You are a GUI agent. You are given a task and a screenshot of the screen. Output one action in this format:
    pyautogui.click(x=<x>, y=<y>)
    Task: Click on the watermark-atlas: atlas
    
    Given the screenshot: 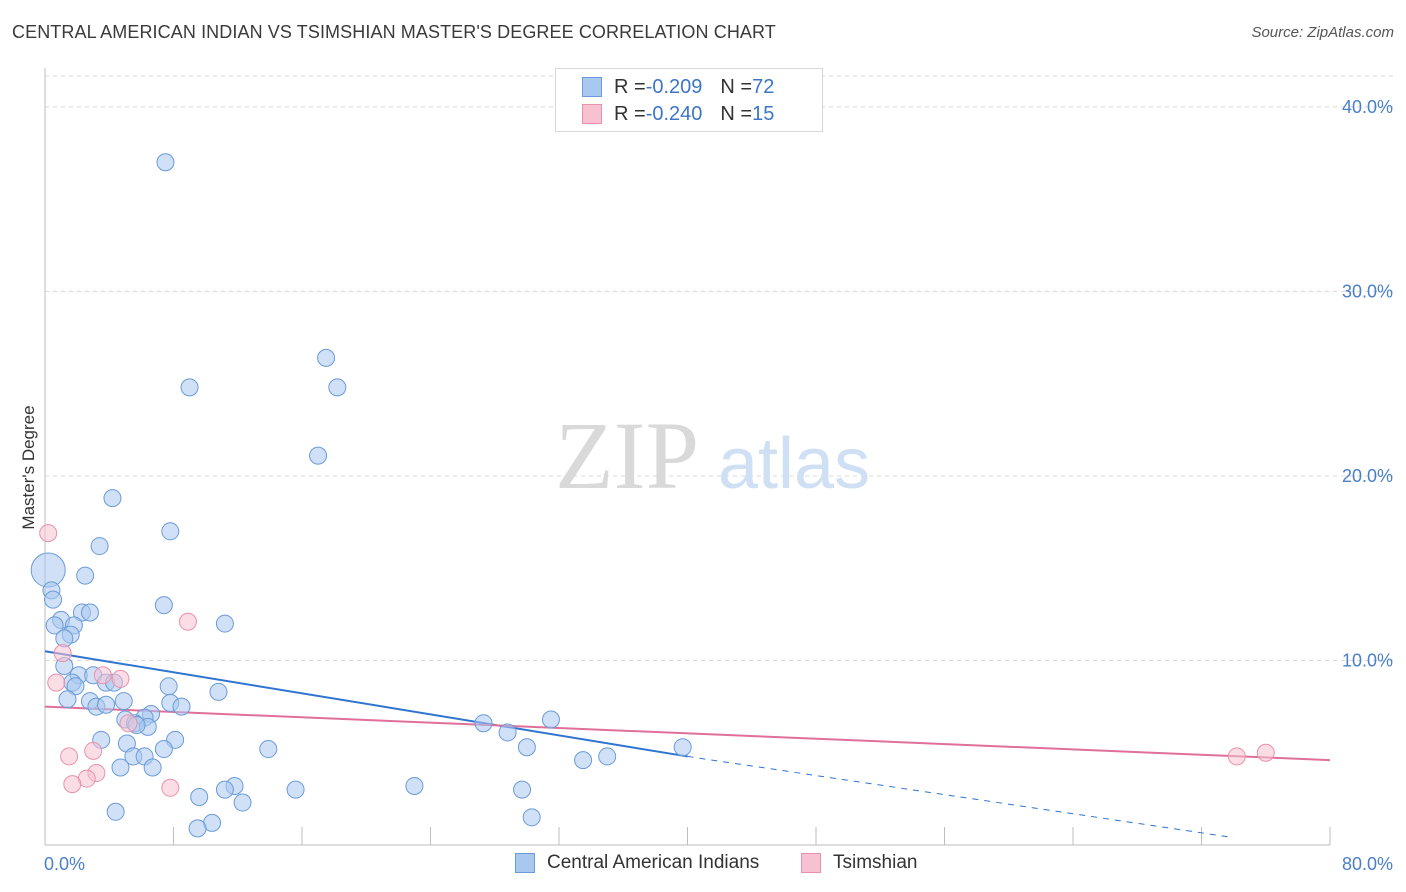 What is the action you would take?
    pyautogui.click(x=794, y=464)
    